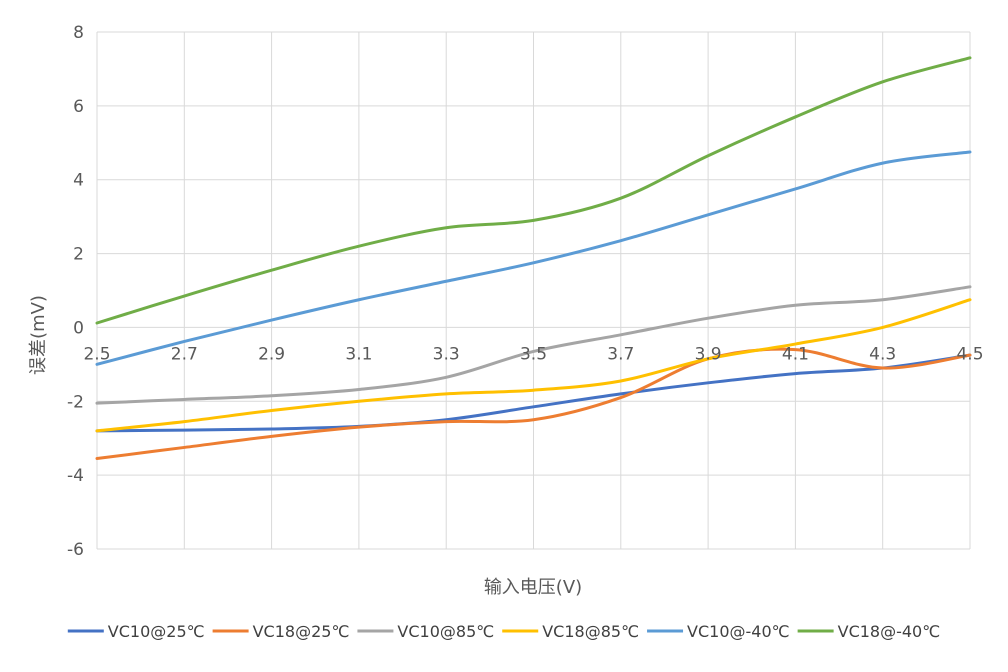  What do you see at coordinates (78, 107) in the screenshot?
I see `y-tick-label: 6` at bounding box center [78, 107].